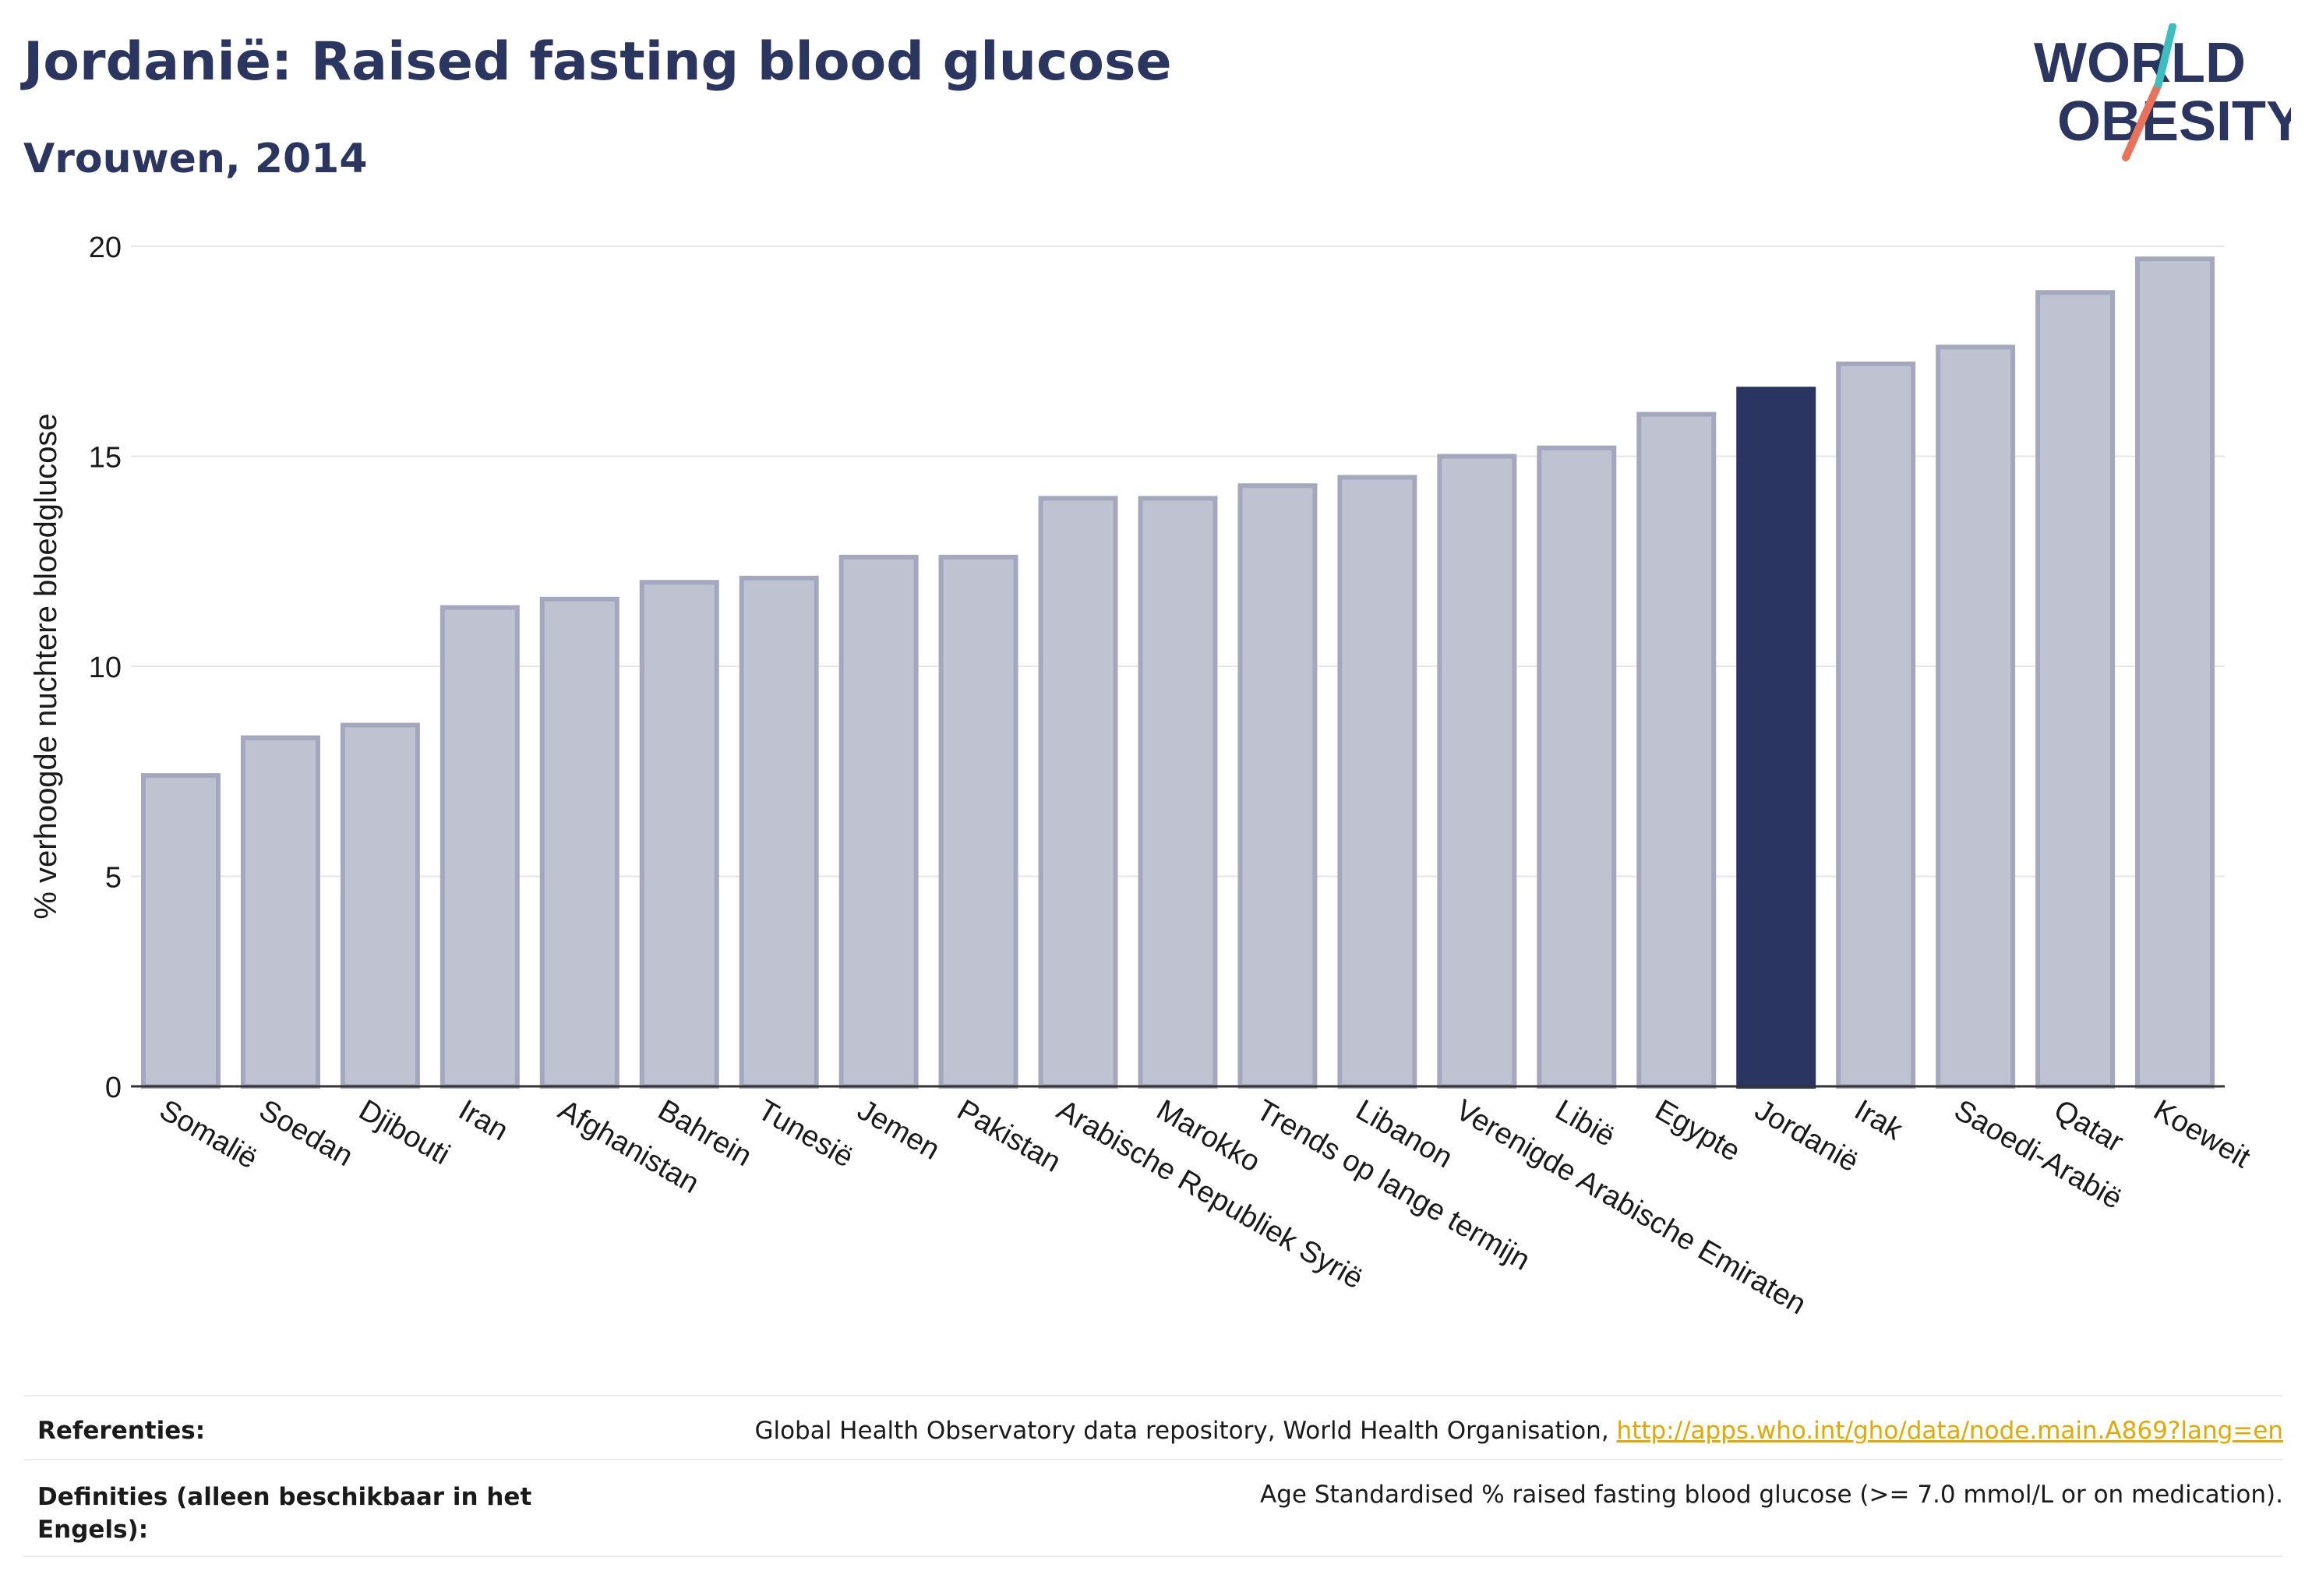 This screenshot has width=2305, height=1596. What do you see at coordinates (597, 62) in the screenshot?
I see `chart-title: Jordanië: Raised fasting blood glucose` at bounding box center [597, 62].